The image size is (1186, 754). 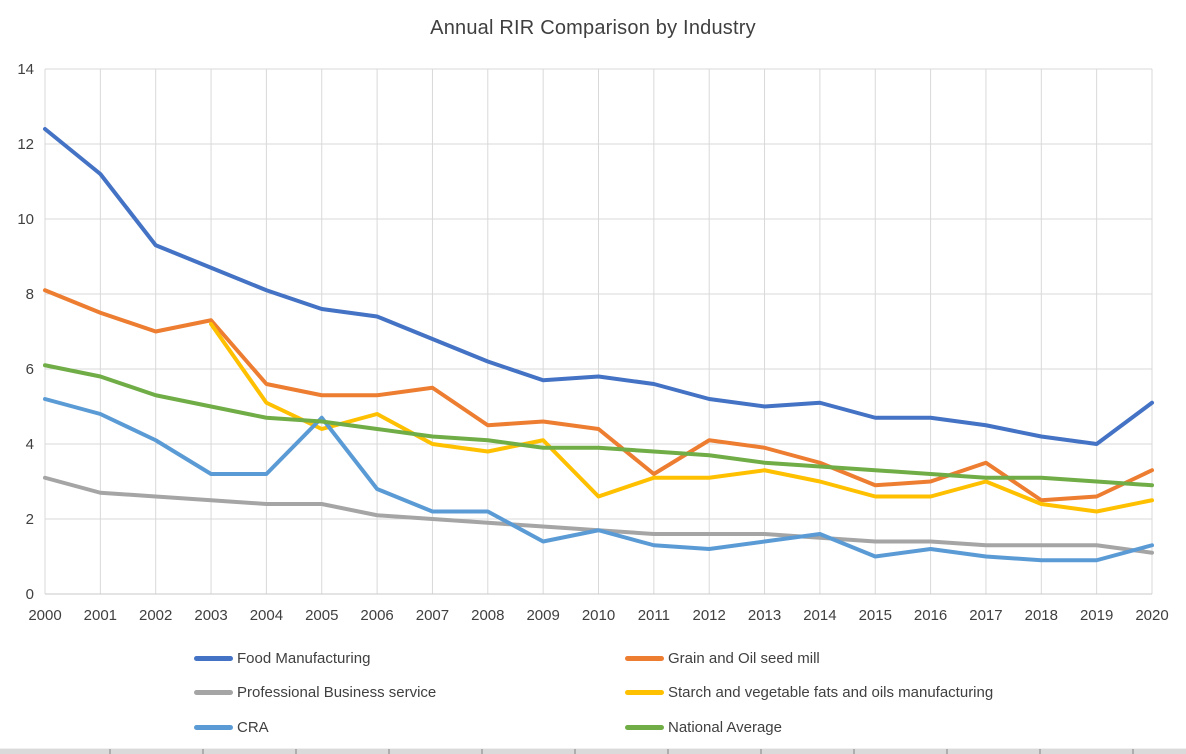 What do you see at coordinates (210, 615) in the screenshot?
I see `x-axis-tick-label: 2003` at bounding box center [210, 615].